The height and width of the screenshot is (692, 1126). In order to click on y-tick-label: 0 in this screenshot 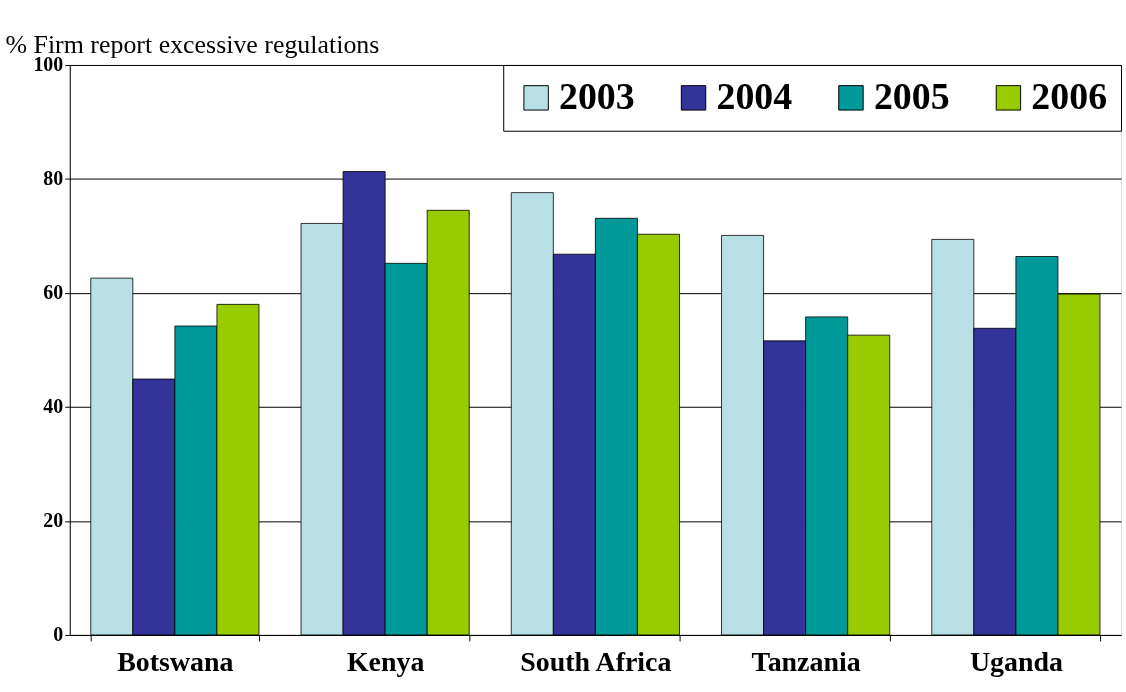, I will do `click(58, 634)`.